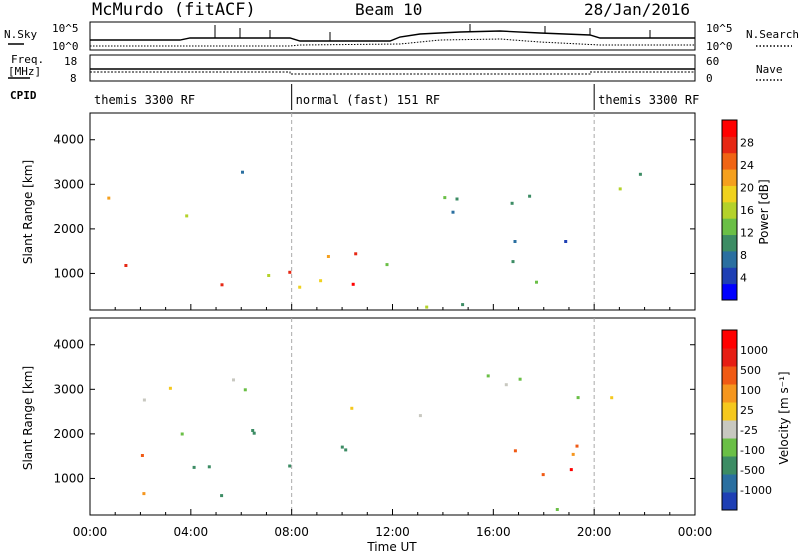 The image size is (800, 554). I want to click on noise-sky-line, so click(392, 36).